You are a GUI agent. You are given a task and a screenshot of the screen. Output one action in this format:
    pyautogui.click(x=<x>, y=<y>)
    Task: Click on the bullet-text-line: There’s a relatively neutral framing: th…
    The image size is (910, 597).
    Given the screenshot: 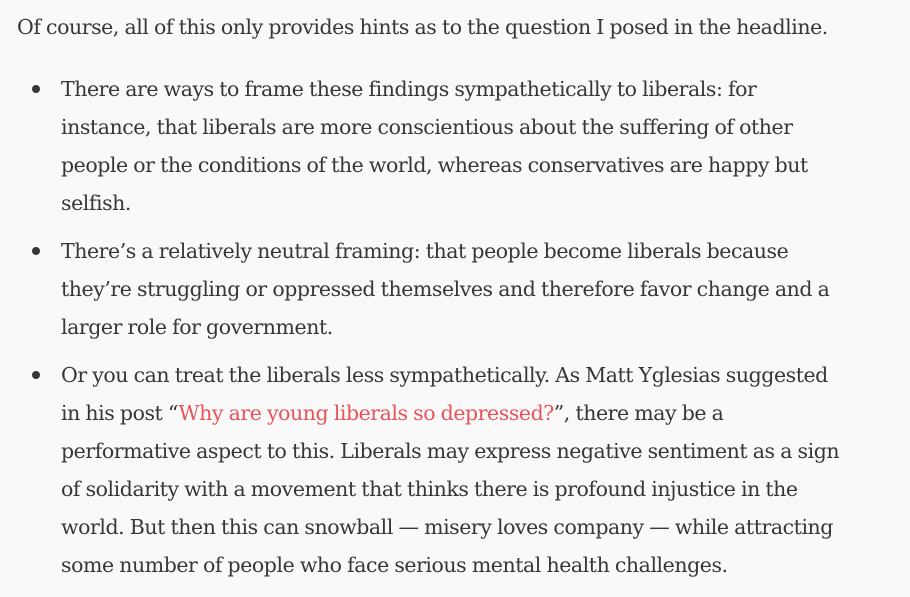 What is the action you would take?
    pyautogui.click(x=425, y=251)
    